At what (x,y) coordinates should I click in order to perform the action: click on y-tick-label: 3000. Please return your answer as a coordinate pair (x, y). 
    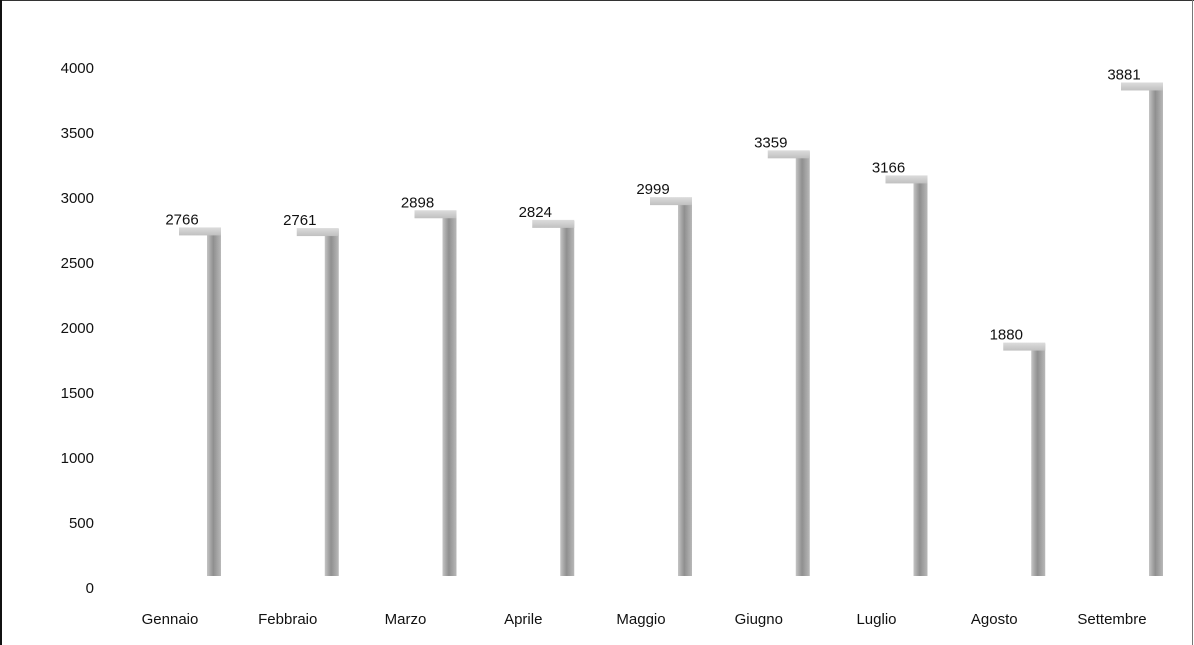
    Looking at the image, I should click on (77, 198).